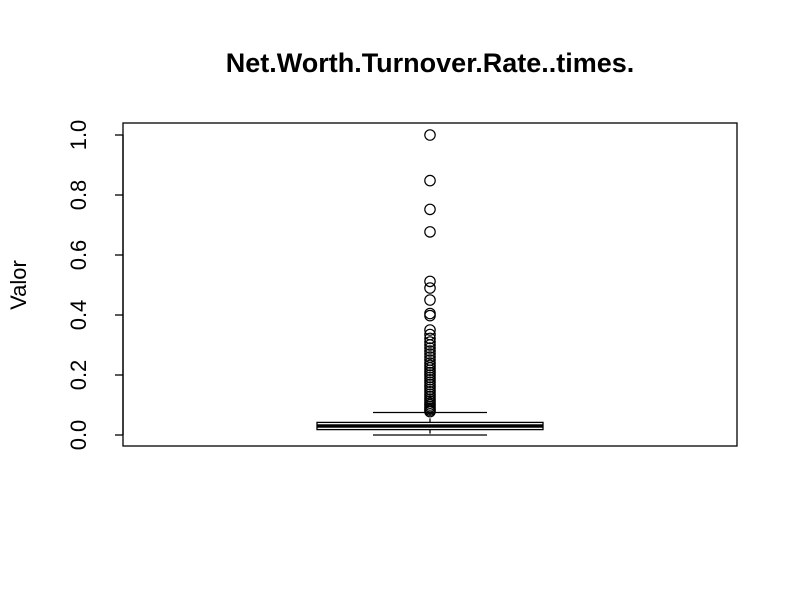  I want to click on outlier-points, so click(430, 273).